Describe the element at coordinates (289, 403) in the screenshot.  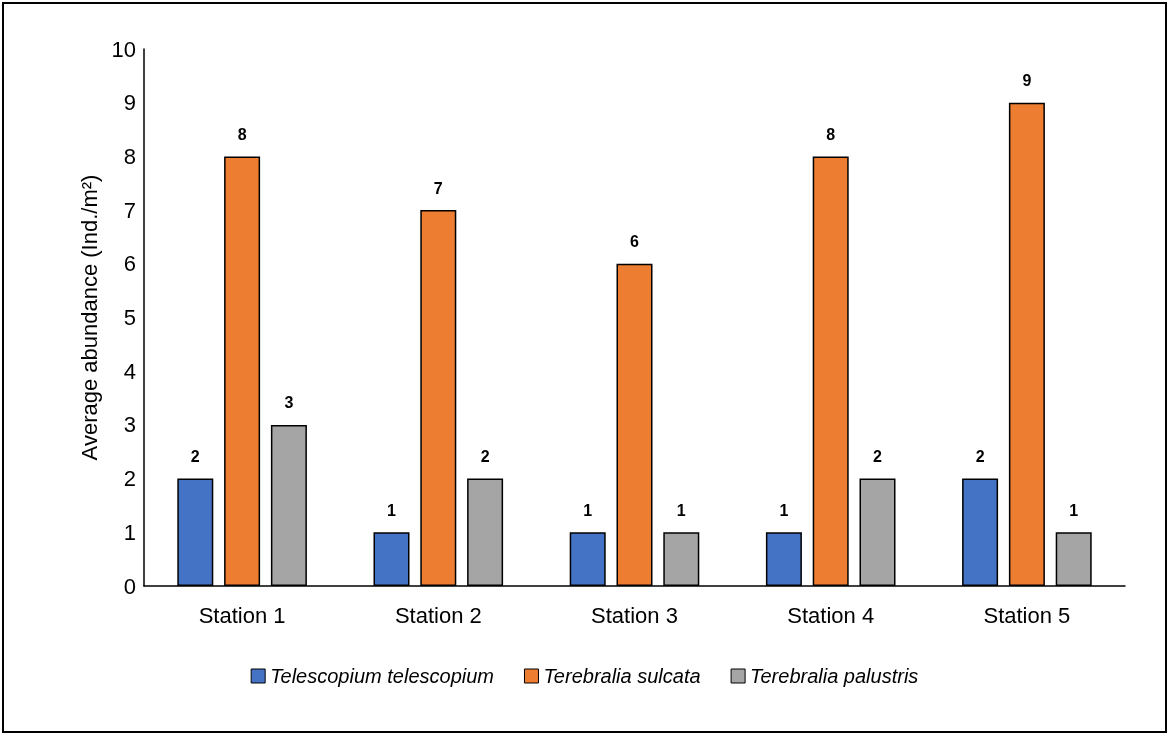
I see `data-label: 3` at that location.